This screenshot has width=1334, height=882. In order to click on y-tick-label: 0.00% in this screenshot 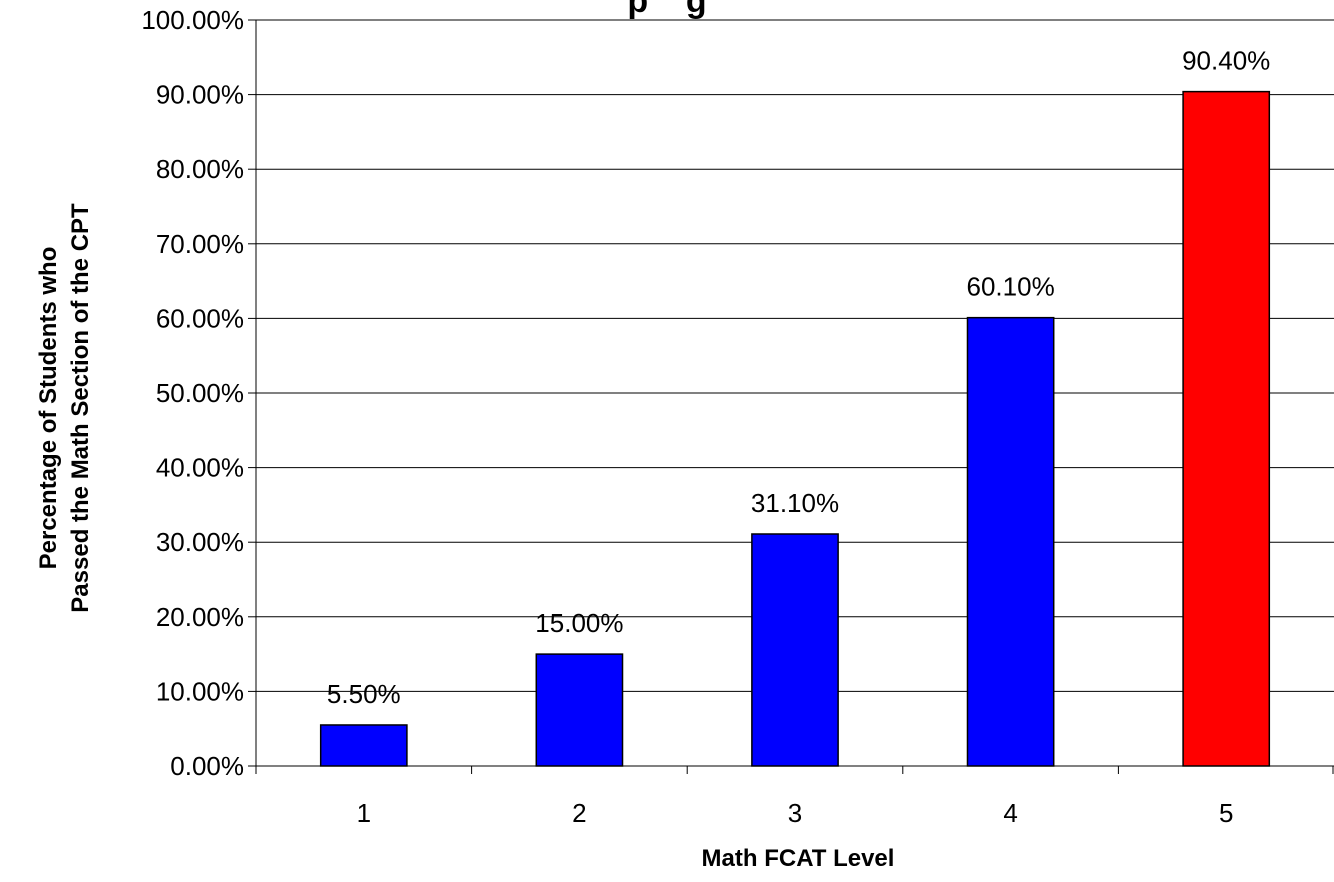, I will do `click(207, 766)`.